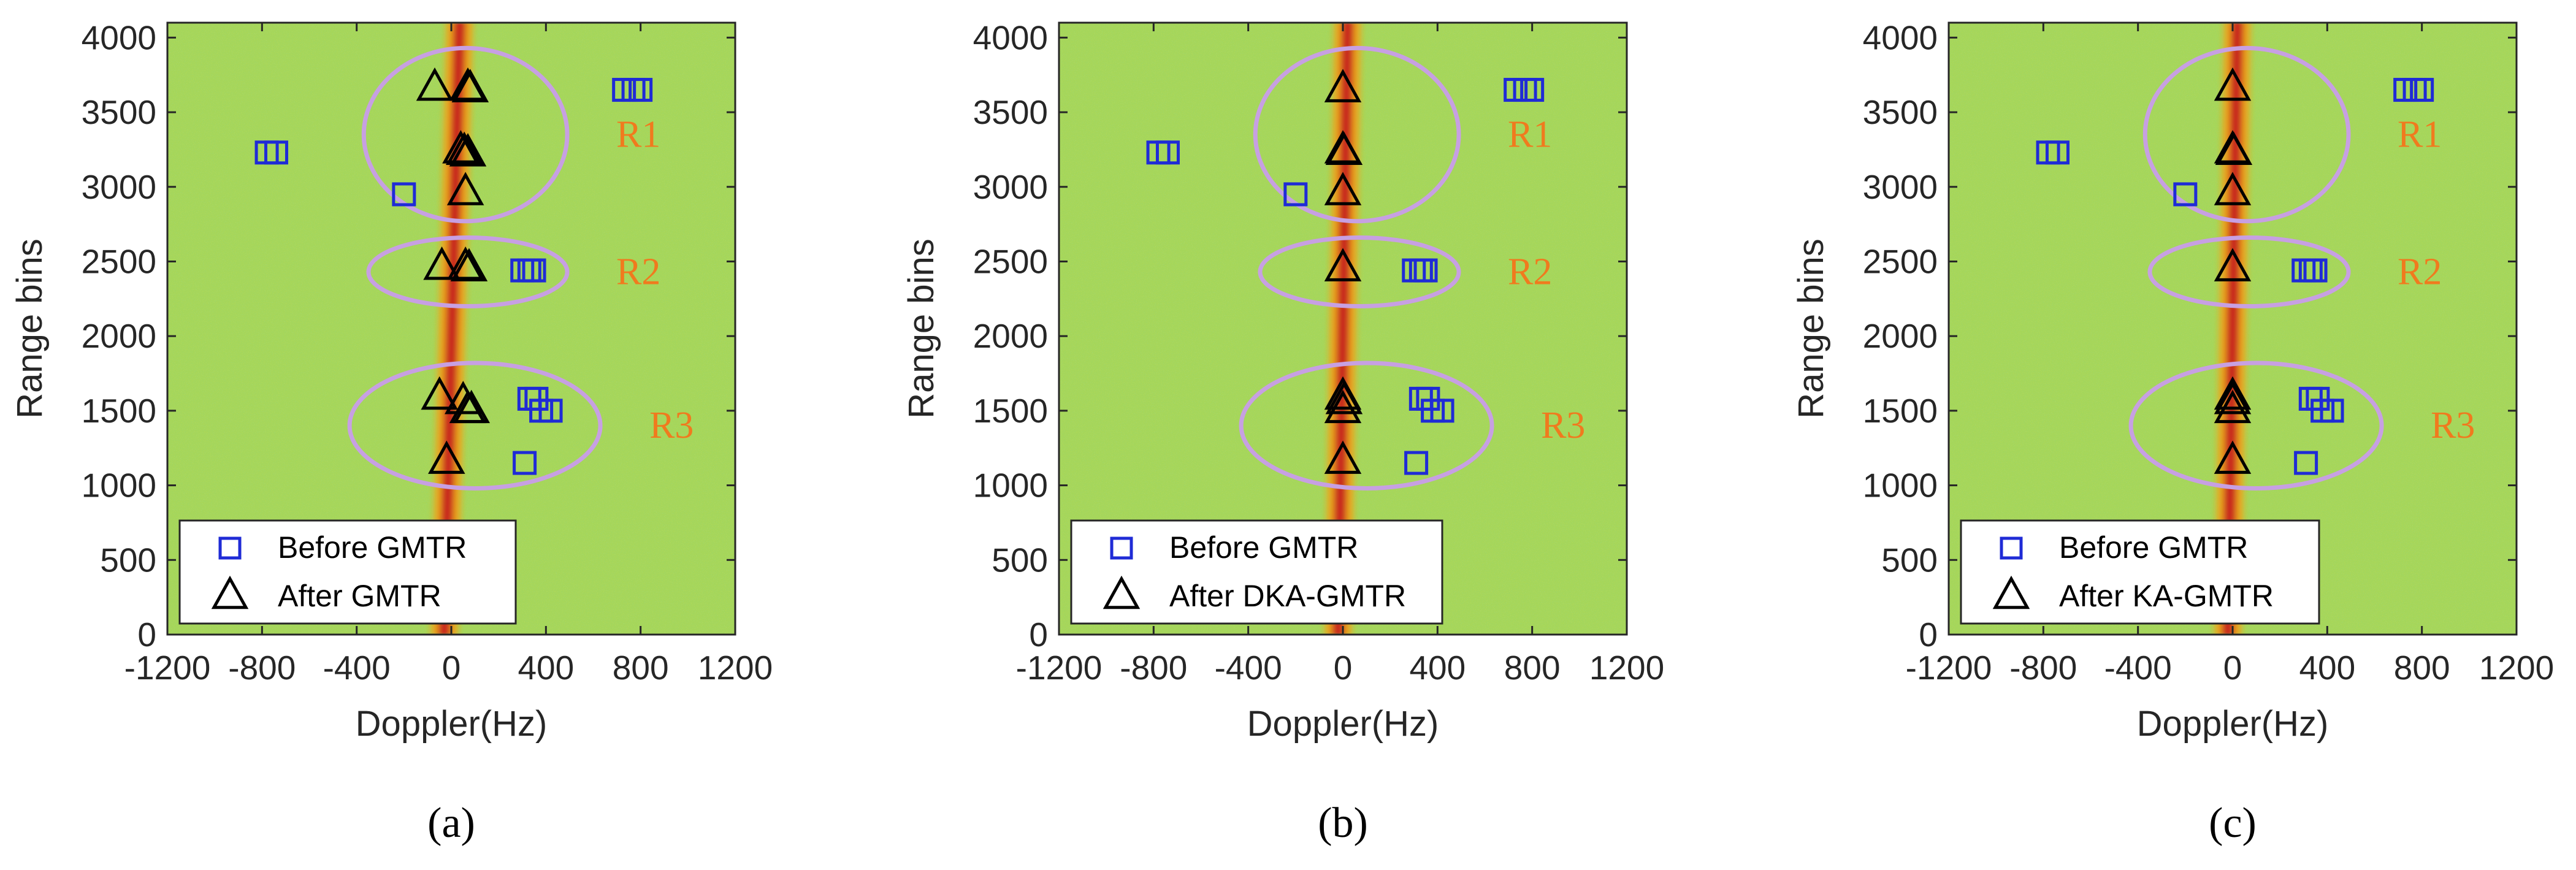 The height and width of the screenshot is (870, 2576). Describe the element at coordinates (1343, 724) in the screenshot. I see `x-axis-label-1: Doppler(Hz)` at that location.